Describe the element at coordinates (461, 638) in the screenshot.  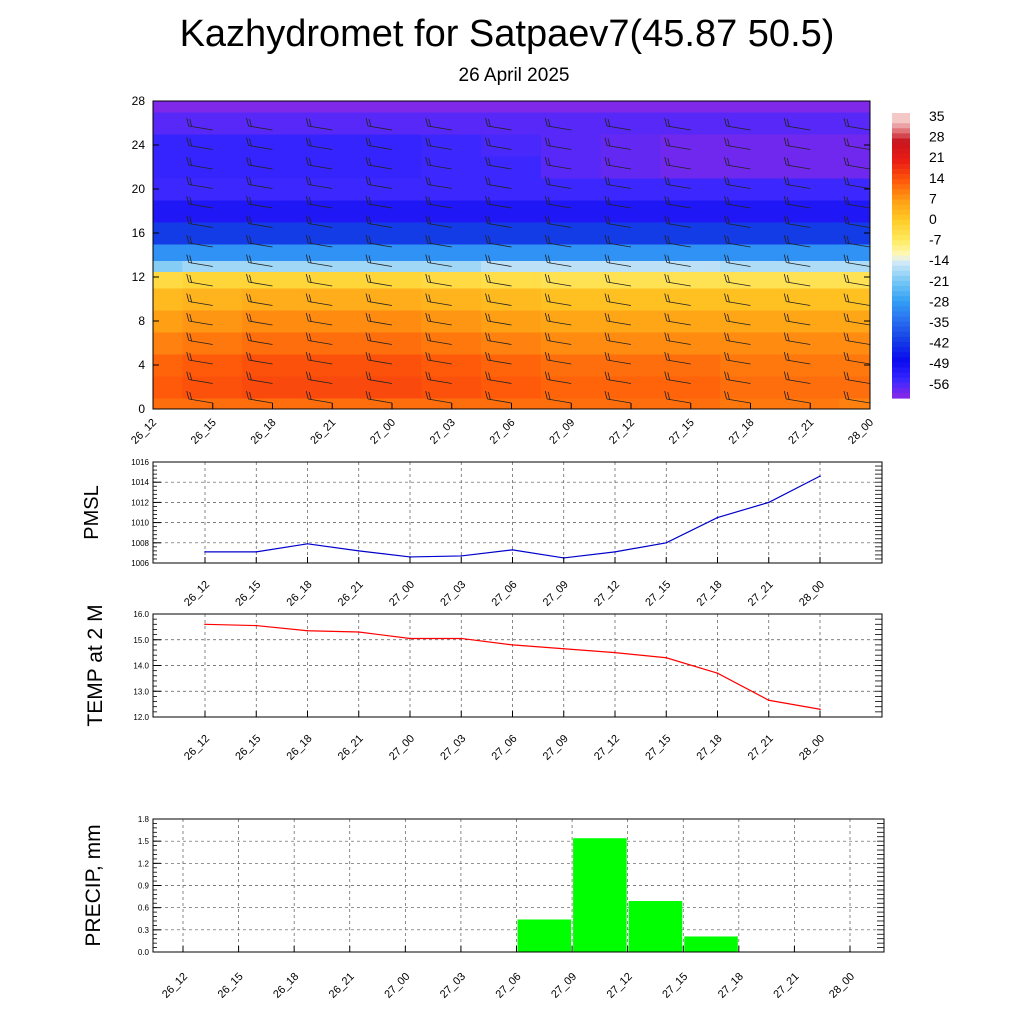
I see `temp-2m-point` at that location.